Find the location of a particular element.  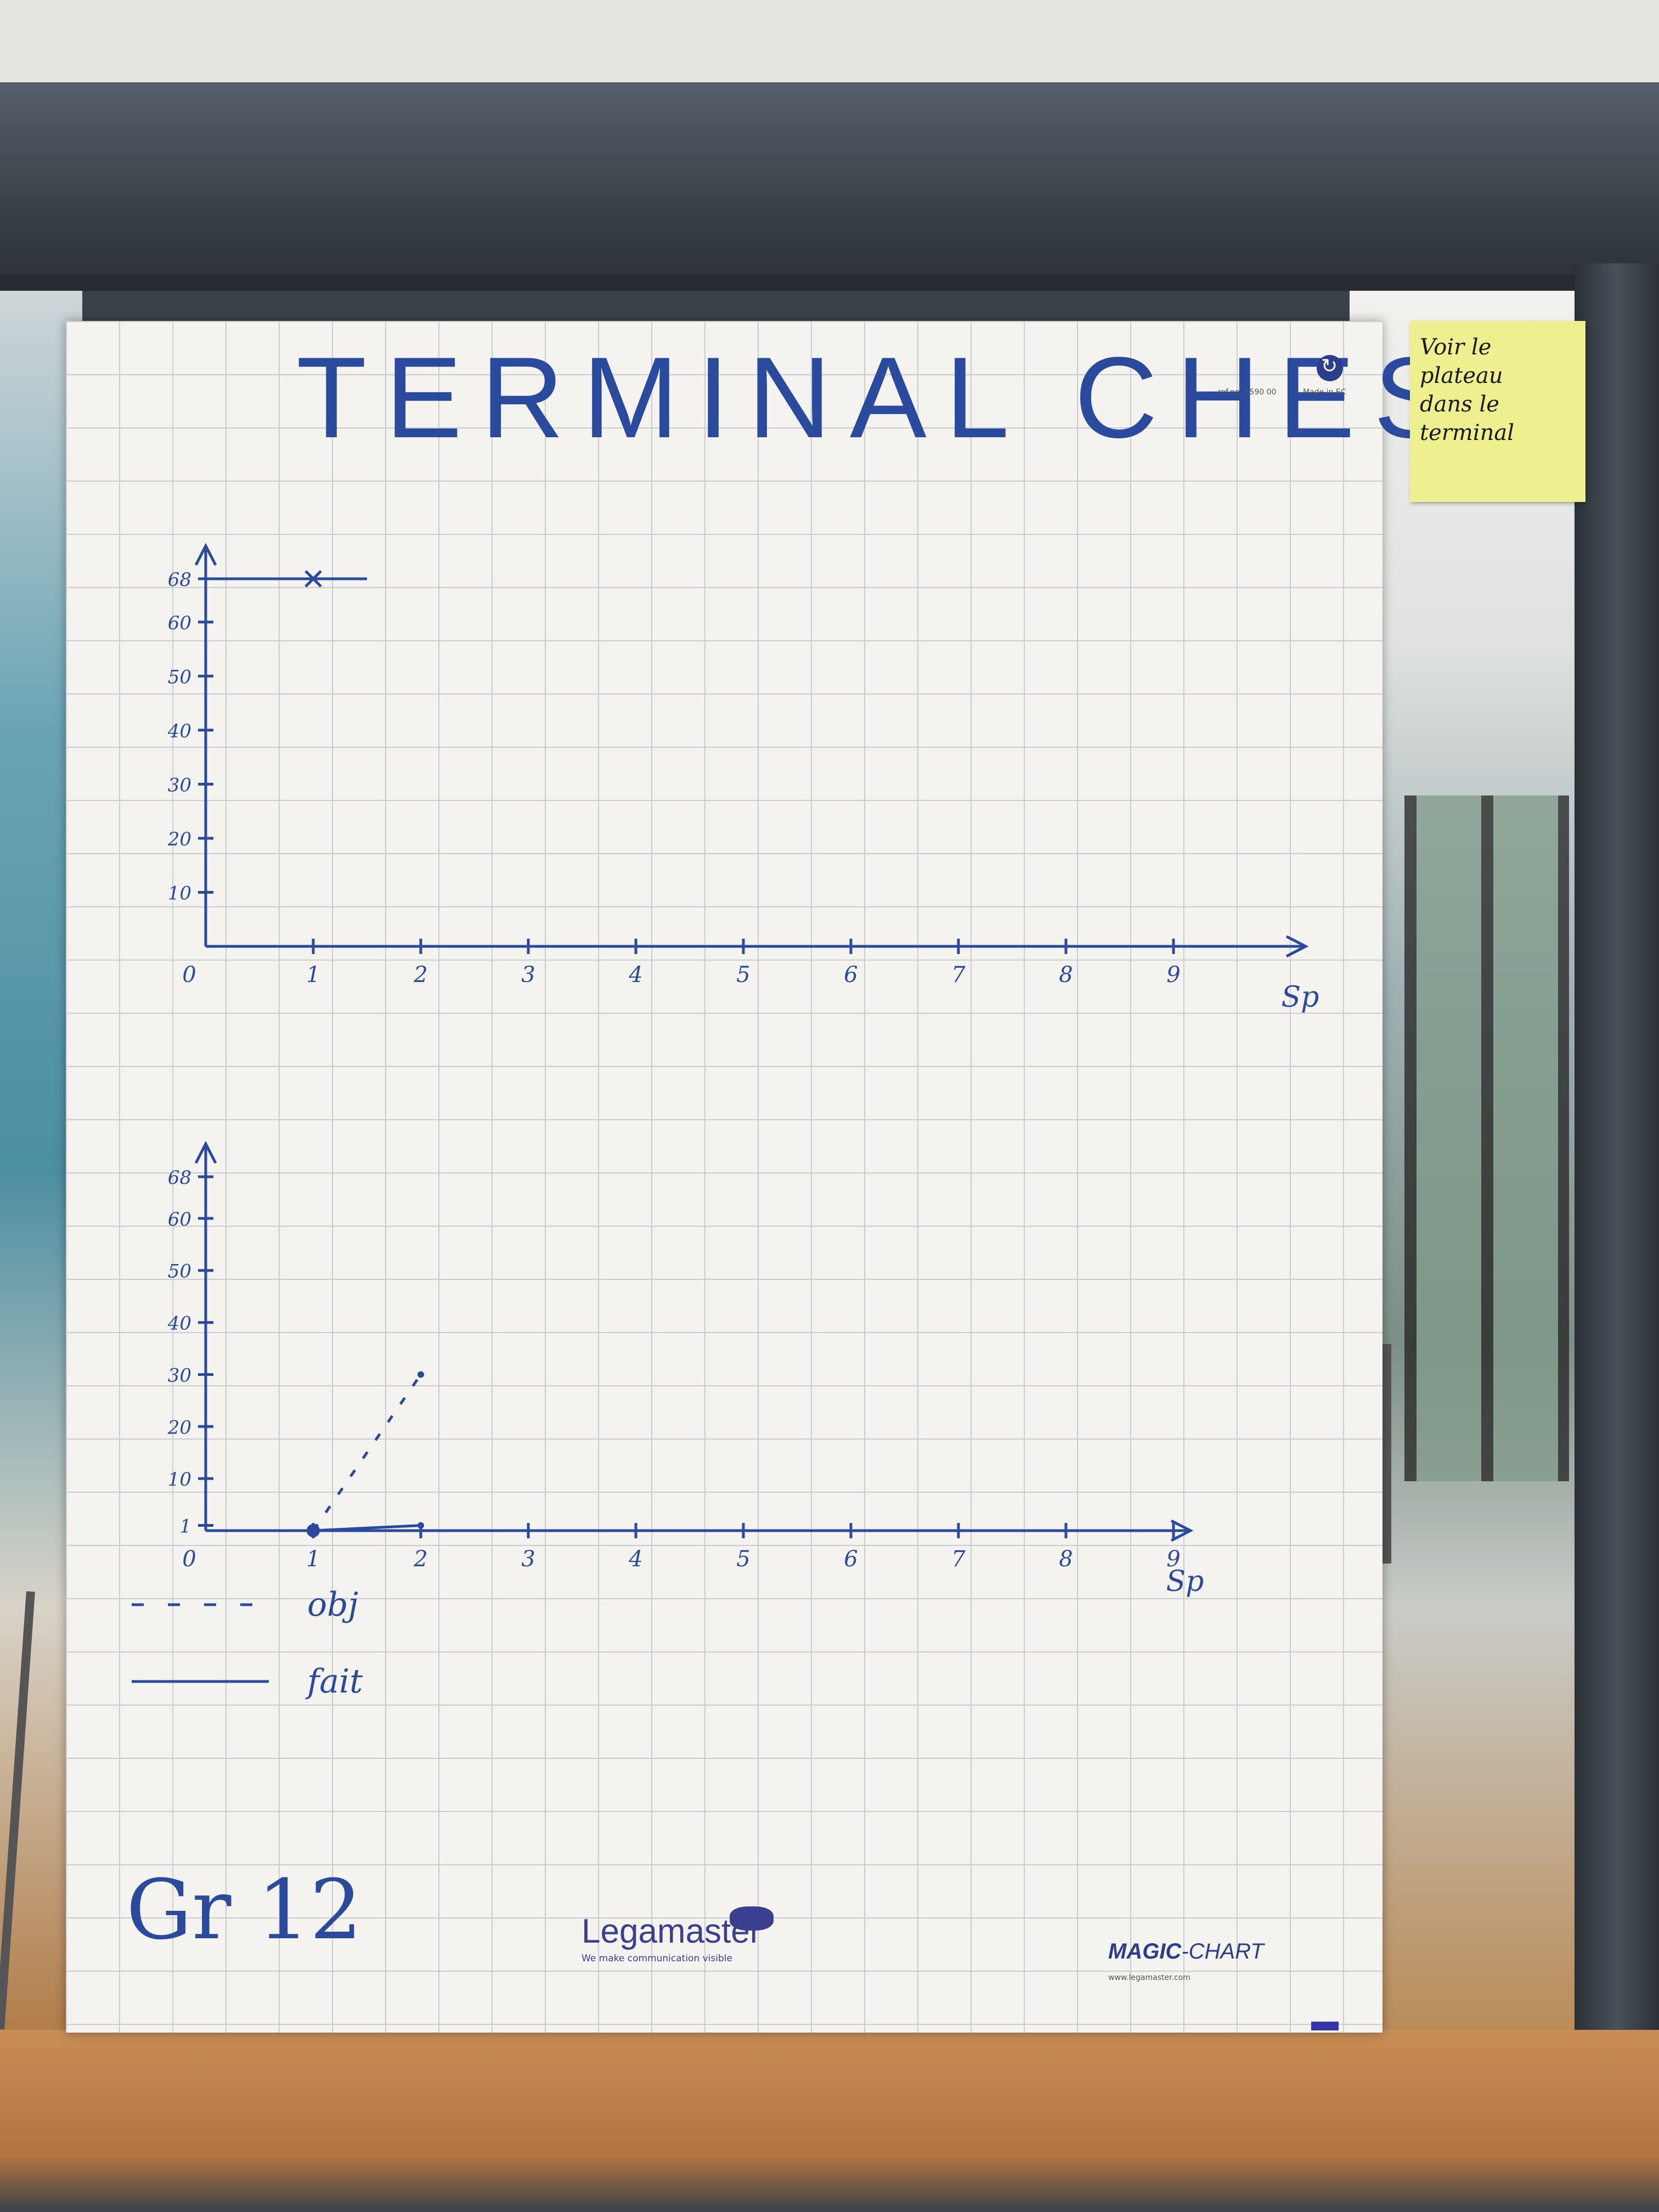

legend-label: fait is located at coordinates (334, 1682).